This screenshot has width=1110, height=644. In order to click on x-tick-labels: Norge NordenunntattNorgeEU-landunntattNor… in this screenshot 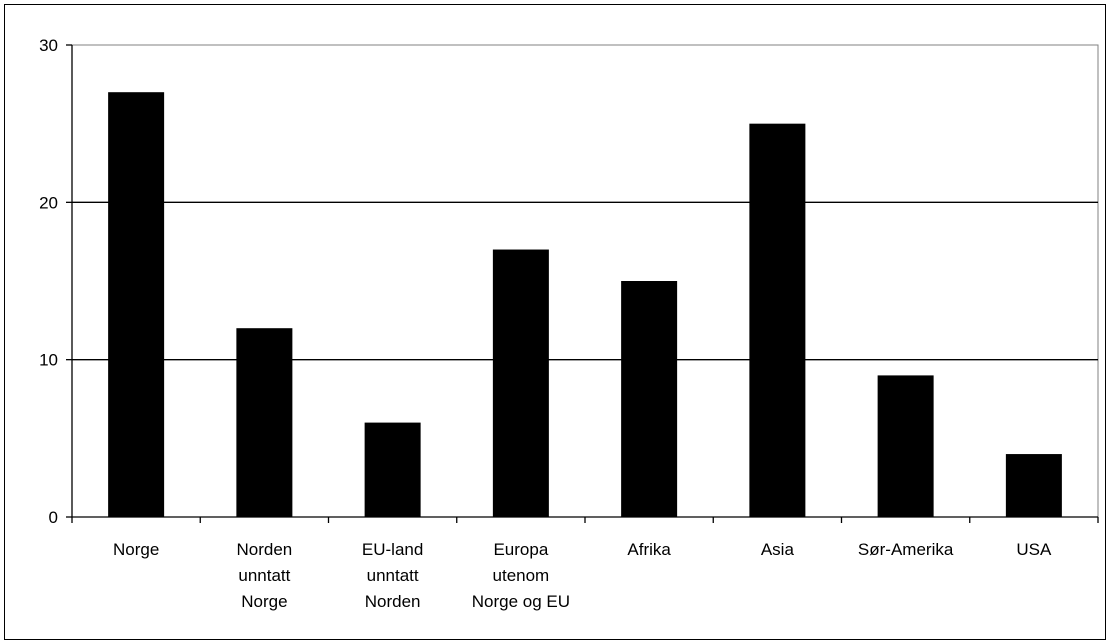, I will do `click(582, 575)`.